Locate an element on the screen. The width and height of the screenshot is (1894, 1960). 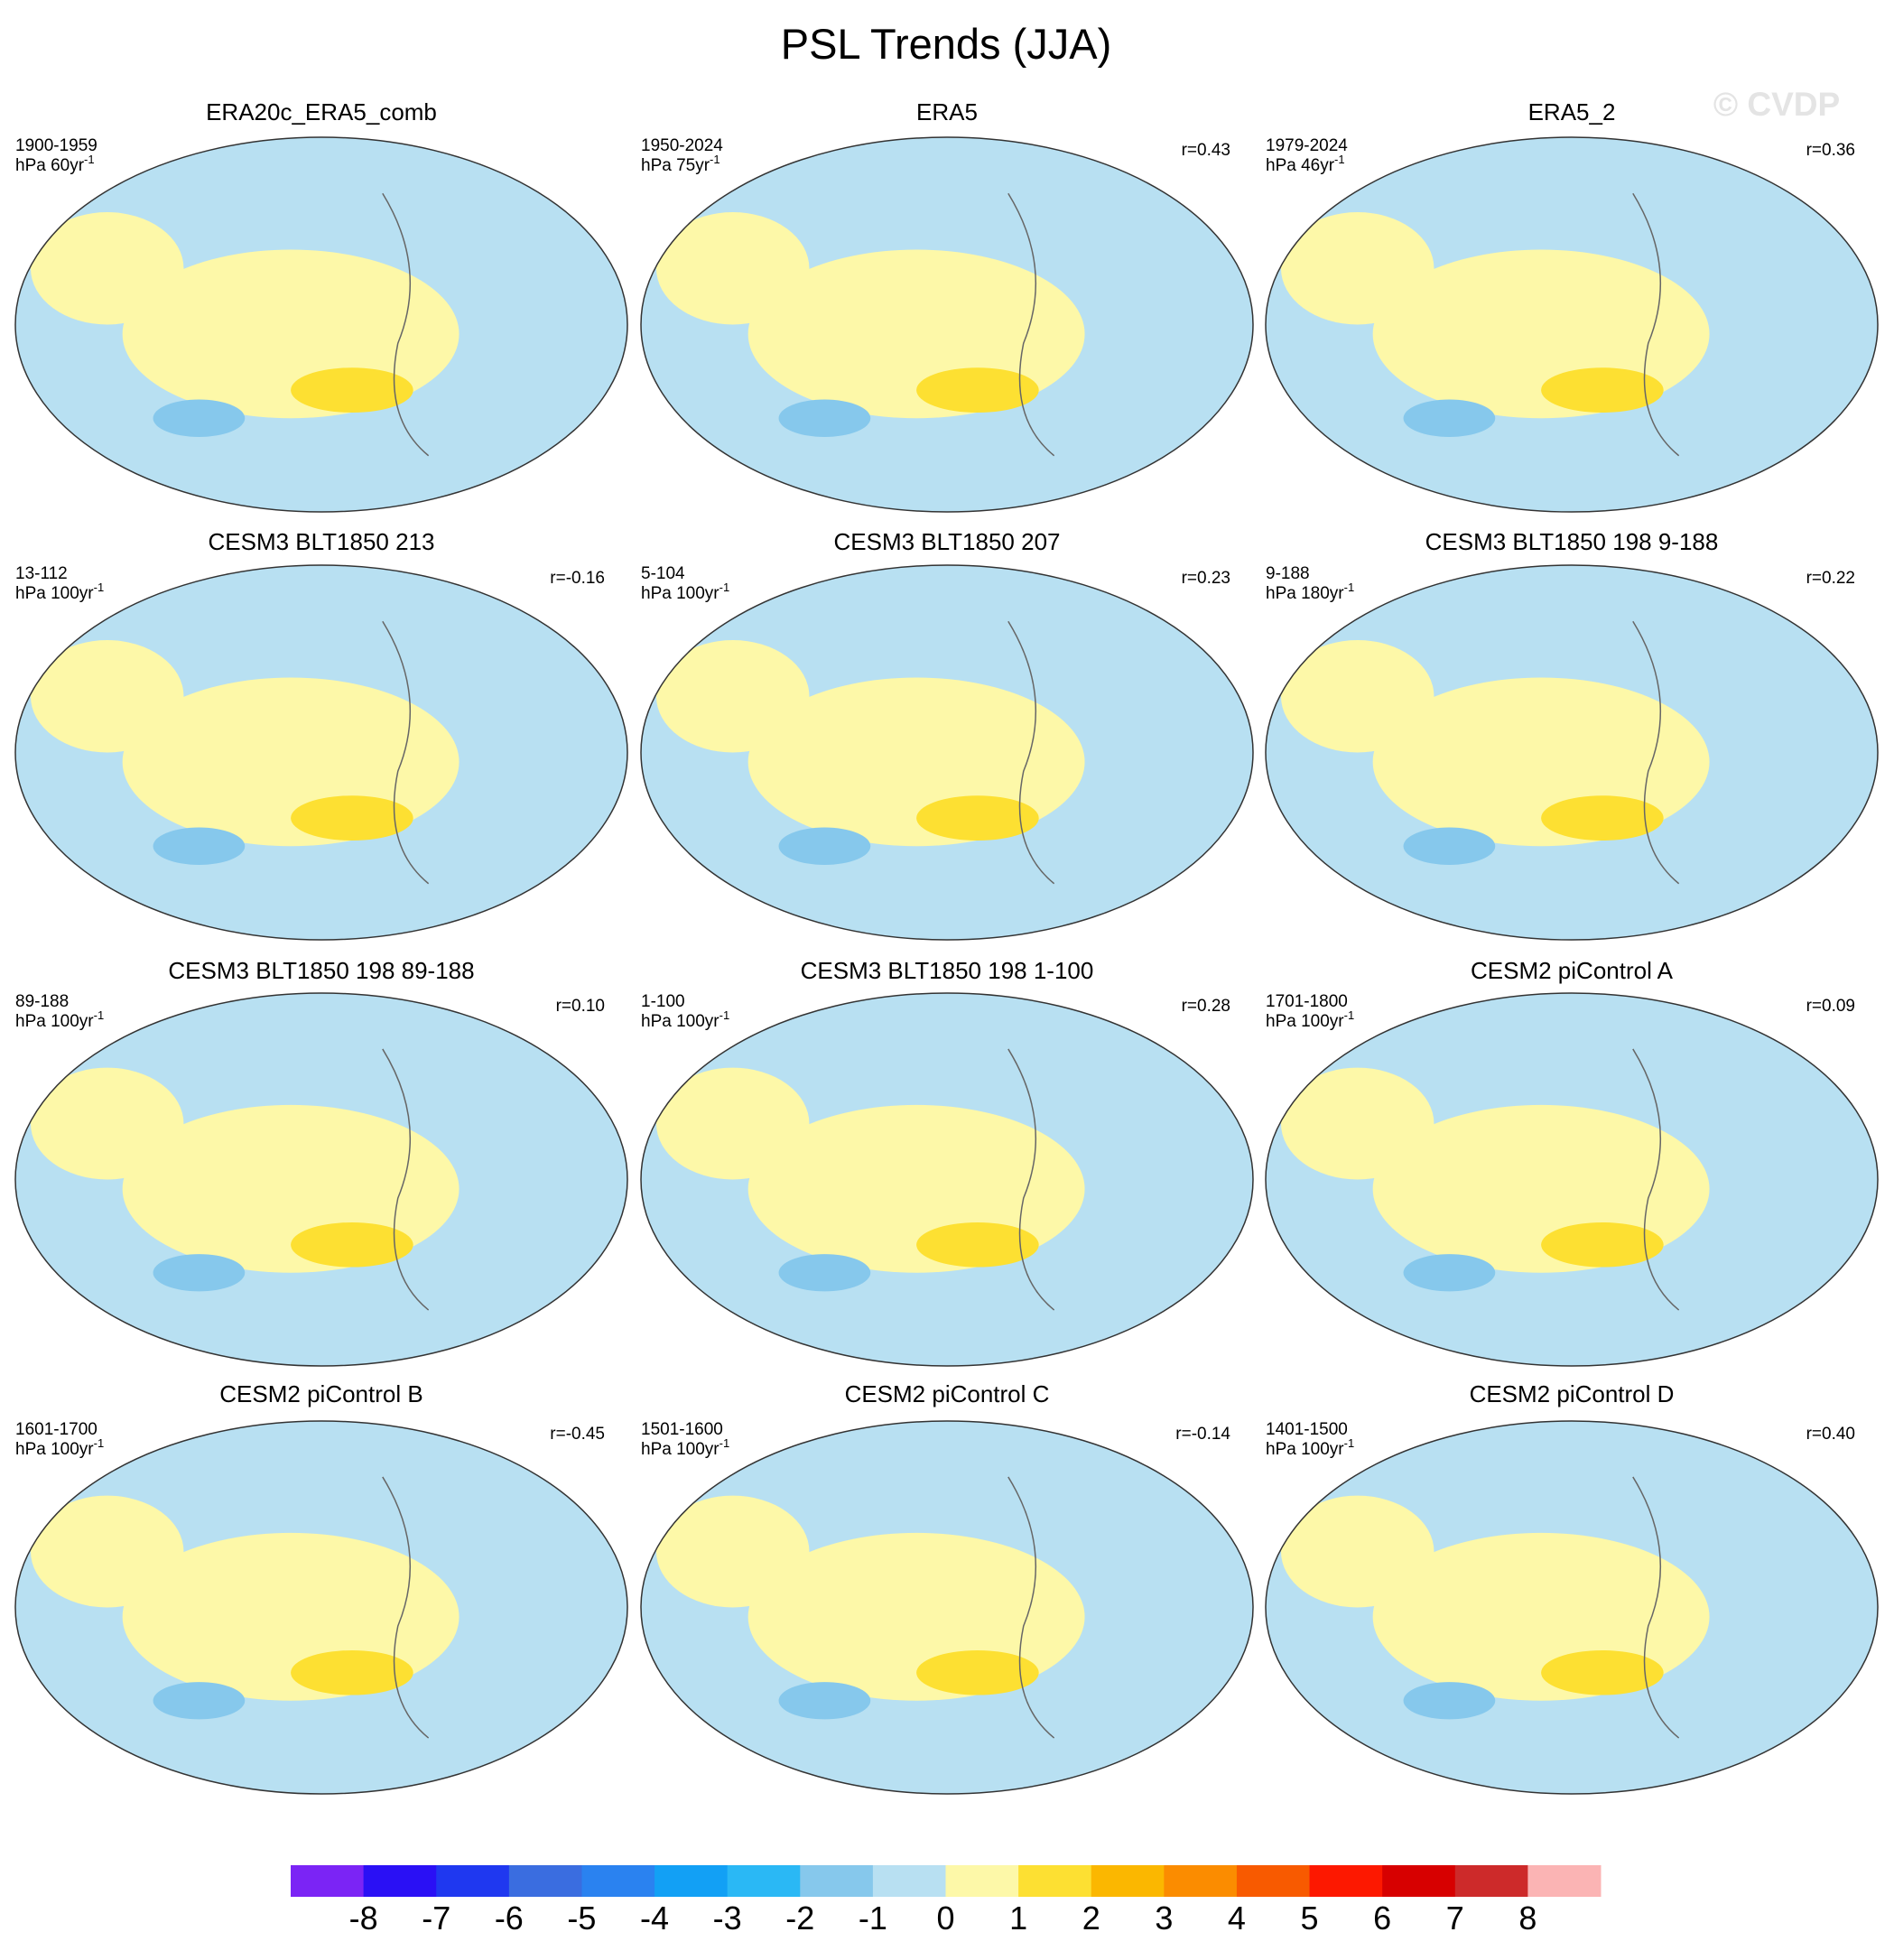
panel-title: CESM2 piControl A is located at coordinates (1572, 970).